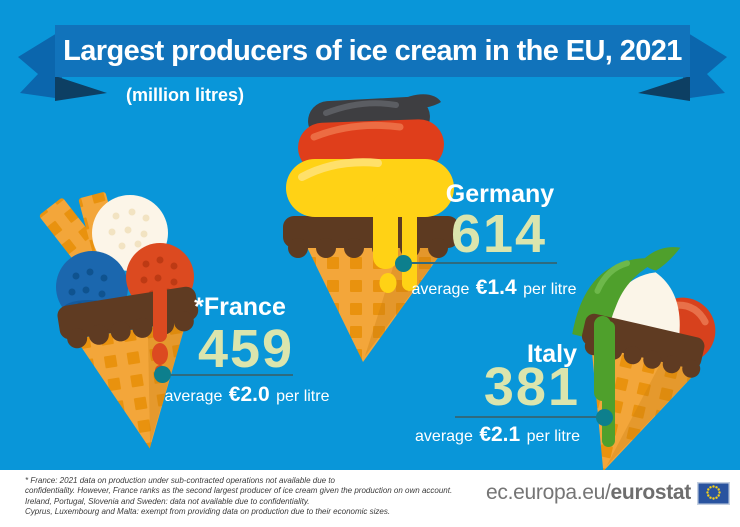 This screenshot has width=740, height=527. What do you see at coordinates (185, 95) in the screenshot?
I see `unit-subtitle: (million litres)` at bounding box center [185, 95].